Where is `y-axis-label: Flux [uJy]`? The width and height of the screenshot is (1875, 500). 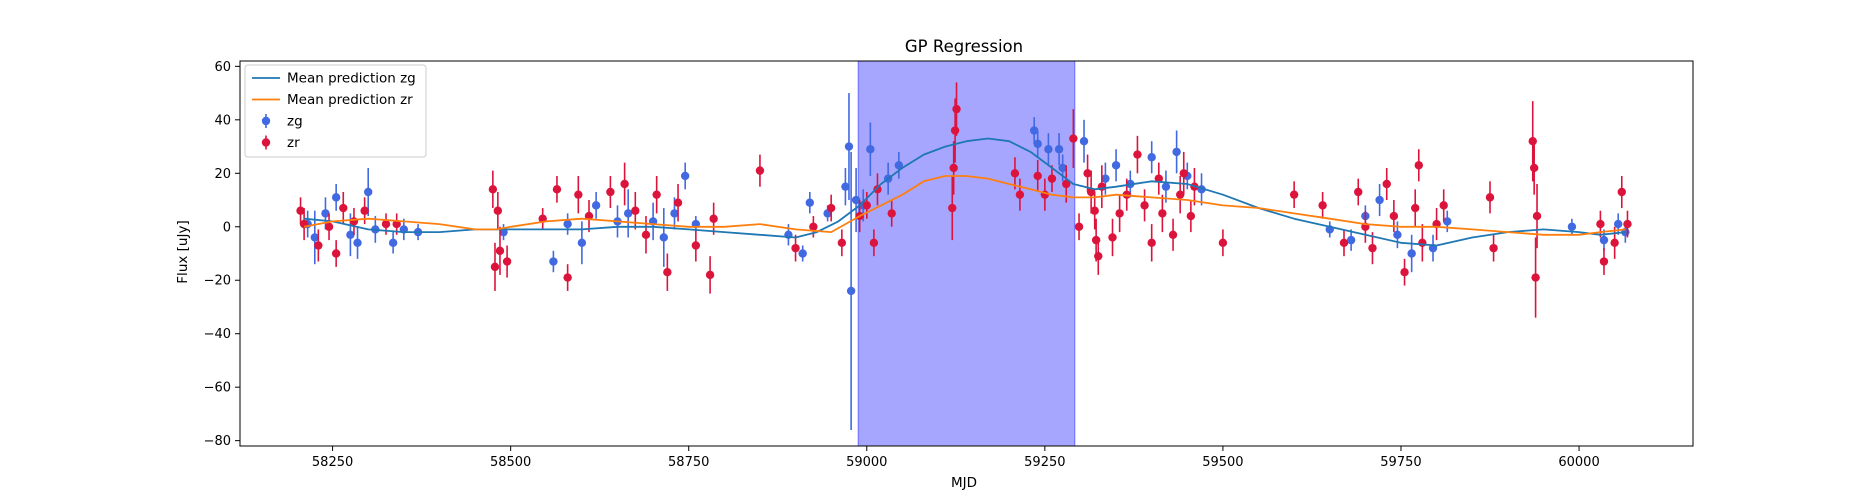
y-axis-label: Flux [uJy] is located at coordinates (183, 251).